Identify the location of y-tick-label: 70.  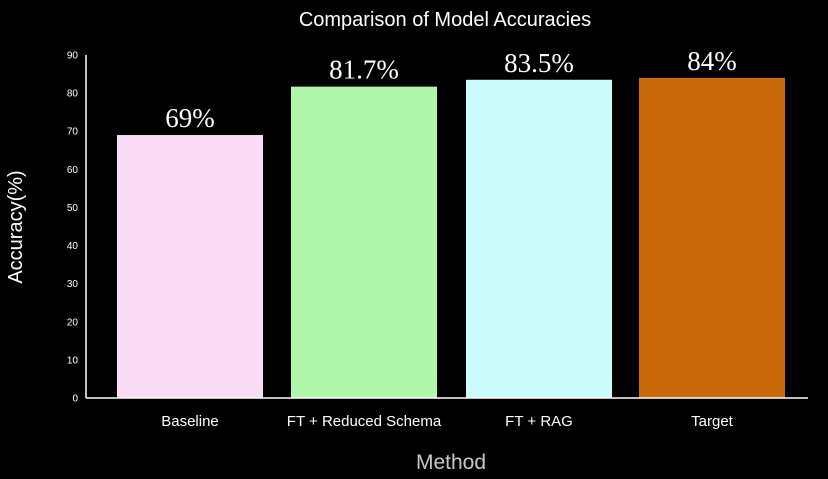
(73, 132).